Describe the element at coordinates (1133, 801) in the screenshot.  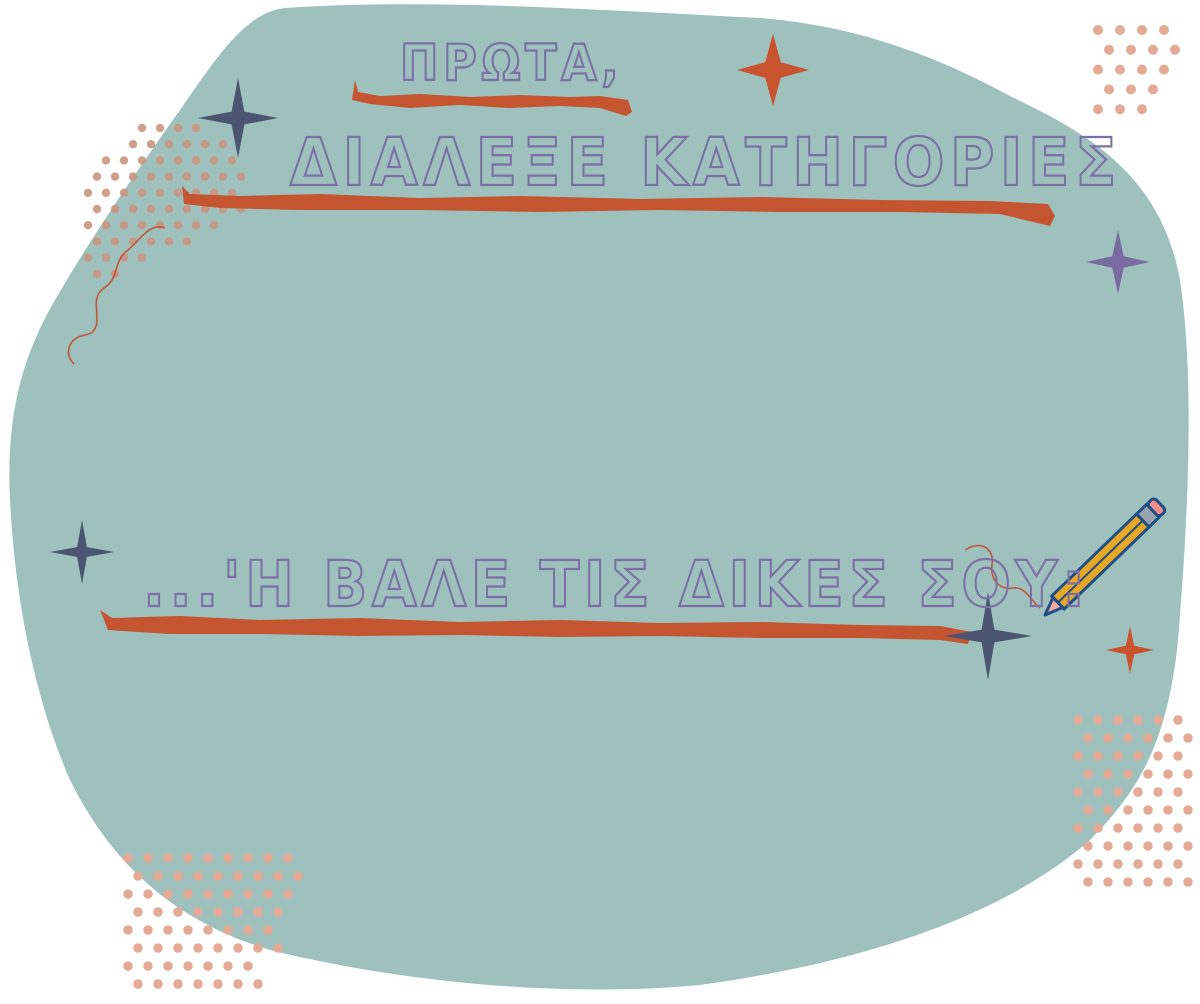
I see `dot-pattern-bottom-right` at that location.